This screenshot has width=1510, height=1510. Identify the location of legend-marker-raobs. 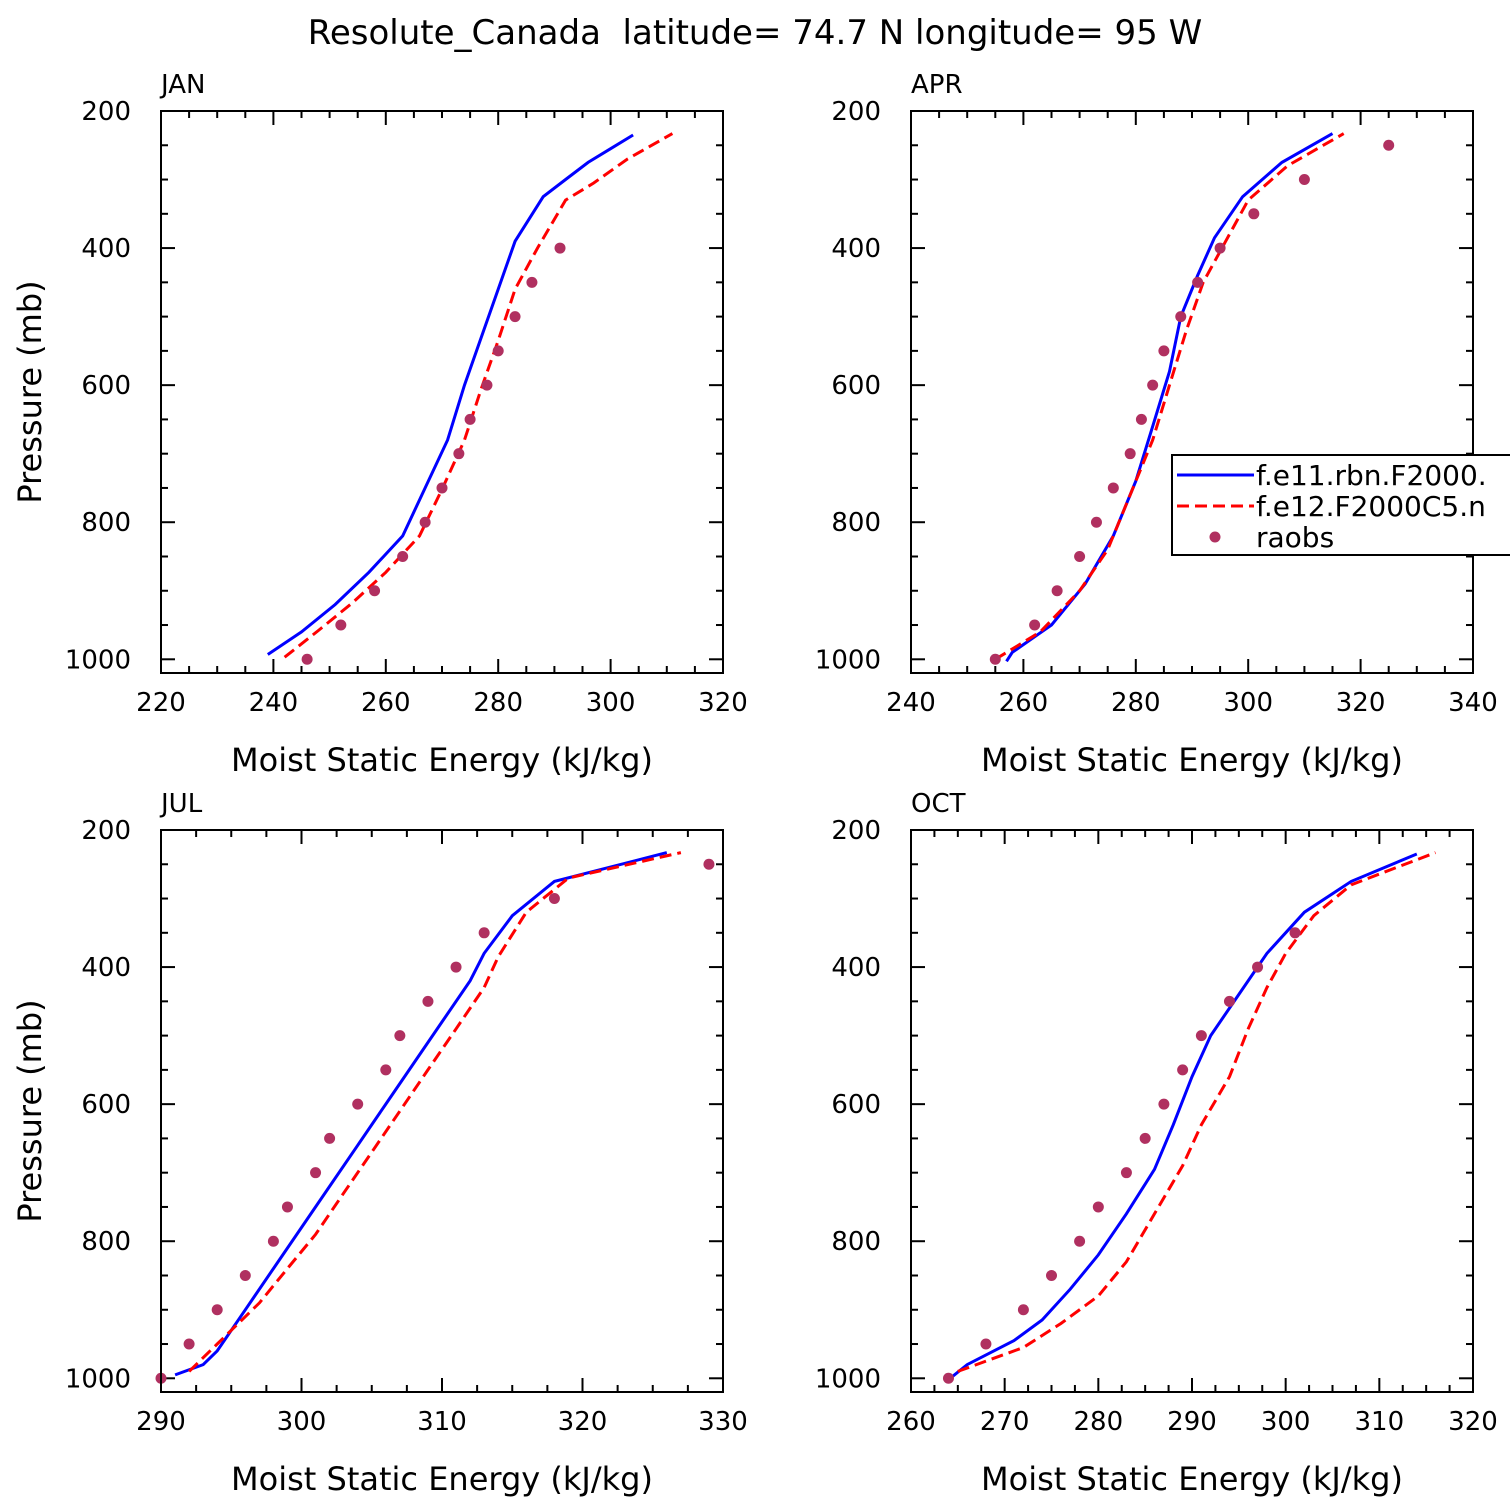
(1215, 537).